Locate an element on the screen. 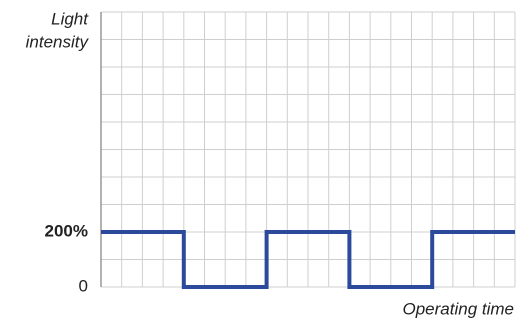 Image resolution: width=516 pixels, height=322 pixels. y-axis-label: intensity is located at coordinates (58, 41).